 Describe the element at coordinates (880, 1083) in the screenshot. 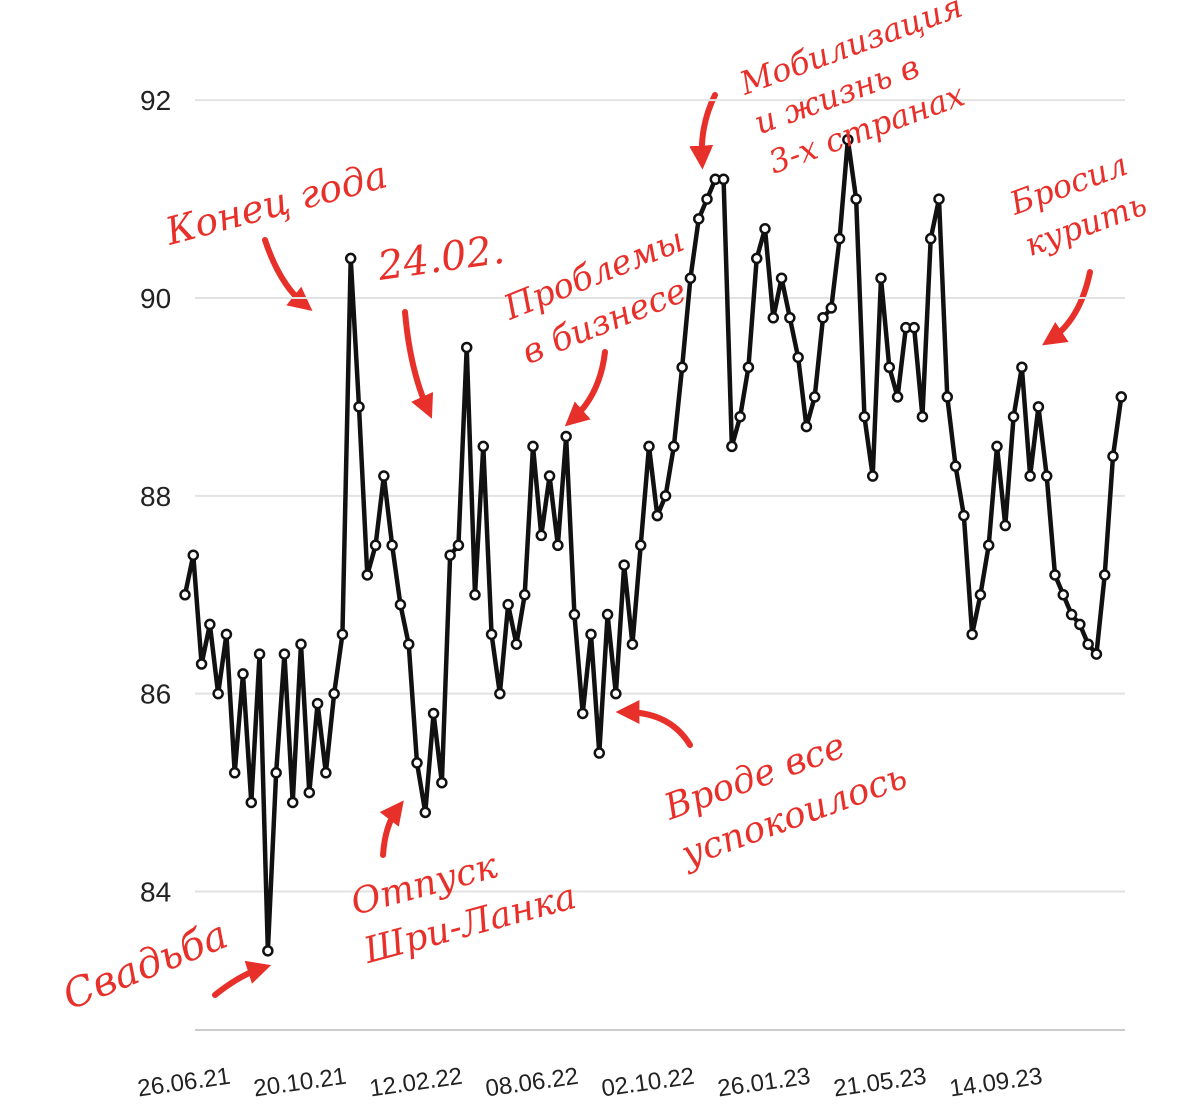

I see `x-tick-label: 21.05.23` at that location.